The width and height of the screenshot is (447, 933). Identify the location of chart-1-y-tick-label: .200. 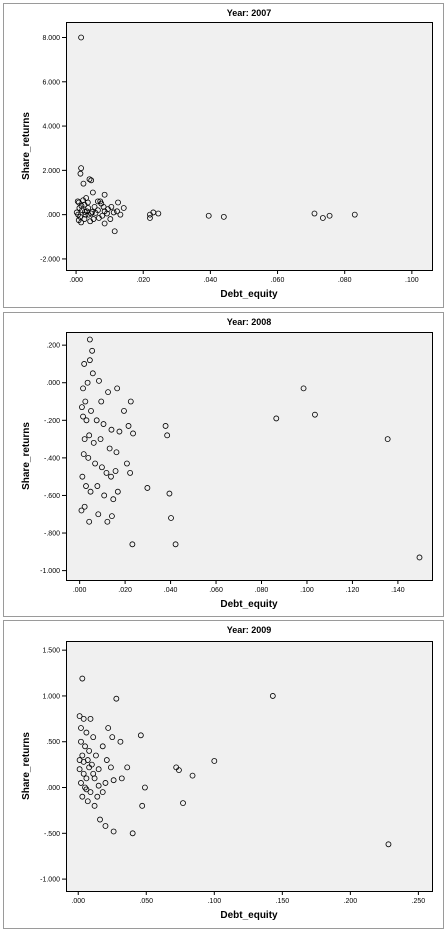
(53, 346).